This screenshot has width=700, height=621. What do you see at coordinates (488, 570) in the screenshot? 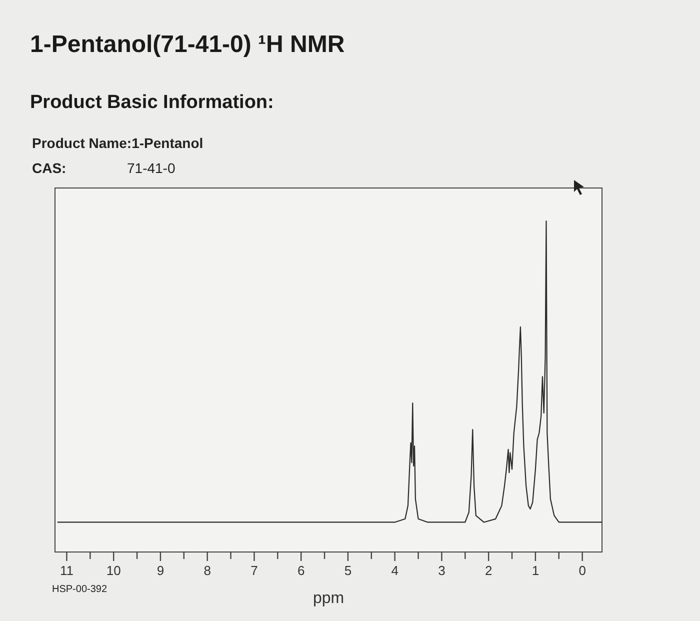
I see `x-tick-label: 2` at bounding box center [488, 570].